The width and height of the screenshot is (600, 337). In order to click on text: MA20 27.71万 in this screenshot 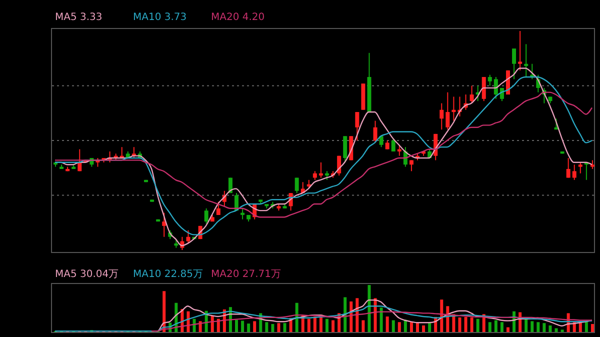, I will do `click(246, 274)`.